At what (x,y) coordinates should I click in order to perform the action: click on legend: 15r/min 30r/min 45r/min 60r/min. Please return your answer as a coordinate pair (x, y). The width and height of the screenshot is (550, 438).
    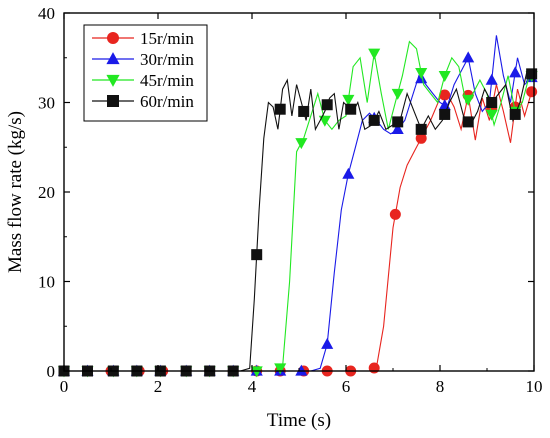
    Looking at the image, I should click on (145, 73).